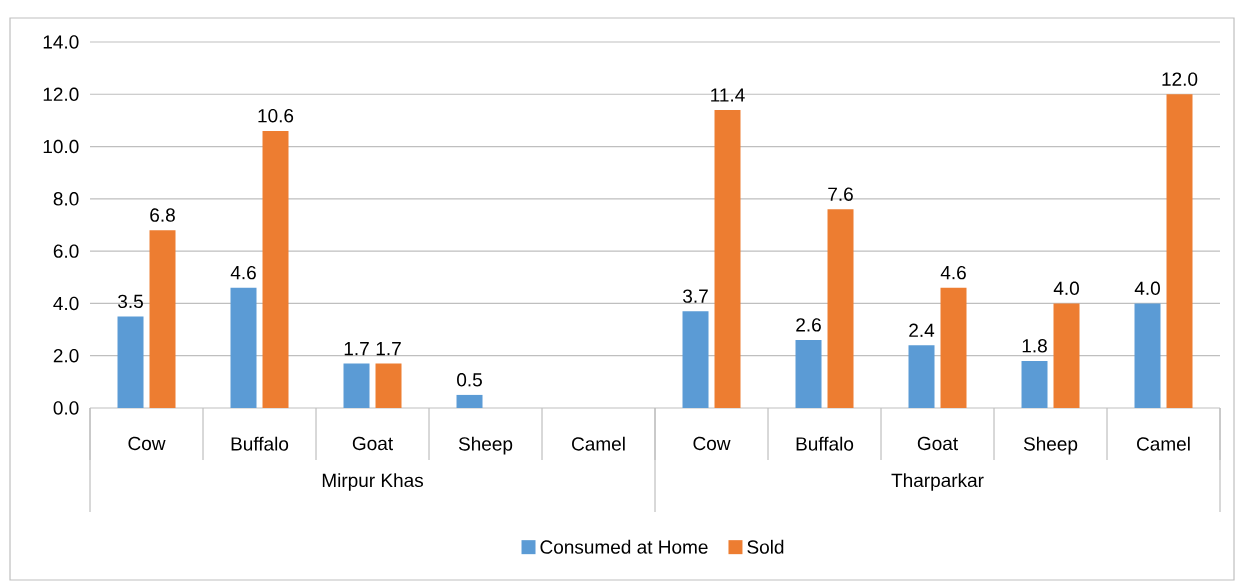 The height and width of the screenshot is (582, 1237). What do you see at coordinates (61, 94) in the screenshot?
I see `y-tick-label: 12.0` at bounding box center [61, 94].